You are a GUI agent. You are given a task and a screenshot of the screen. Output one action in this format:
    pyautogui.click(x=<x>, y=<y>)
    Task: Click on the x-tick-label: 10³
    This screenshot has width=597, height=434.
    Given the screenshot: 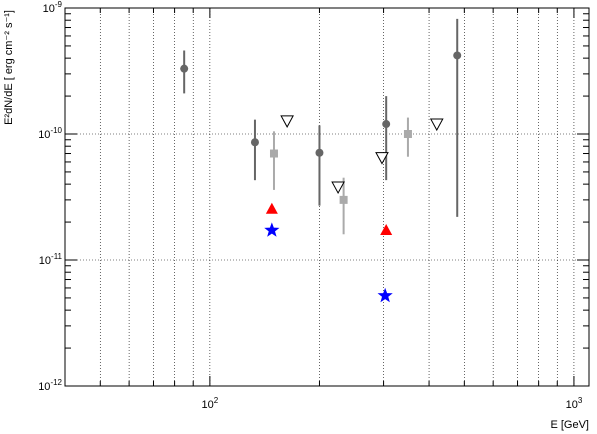 What is the action you would take?
    pyautogui.click(x=574, y=403)
    